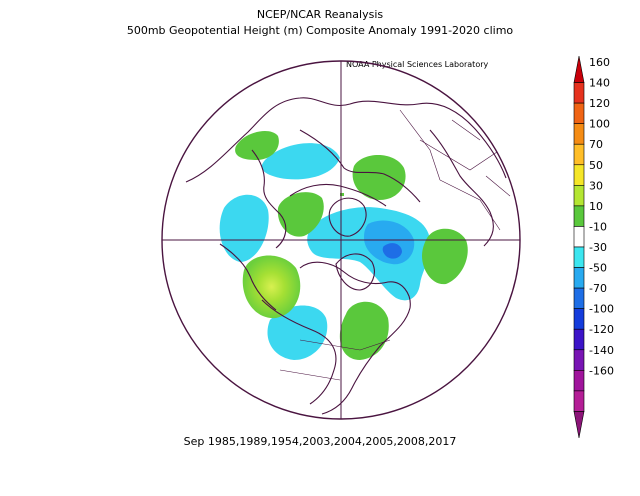 This screenshot has height=496, width=640. What do you see at coordinates (320, 14) in the screenshot?
I see `chart-title: NCEP/NCAR Reanalysis` at bounding box center [320, 14].